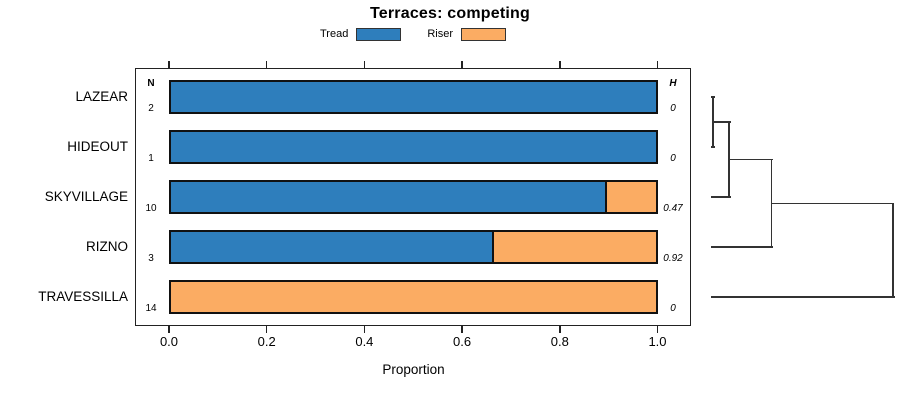 The height and width of the screenshot is (400, 900). I want to click on x-axis-title: Proportion, so click(413, 369).